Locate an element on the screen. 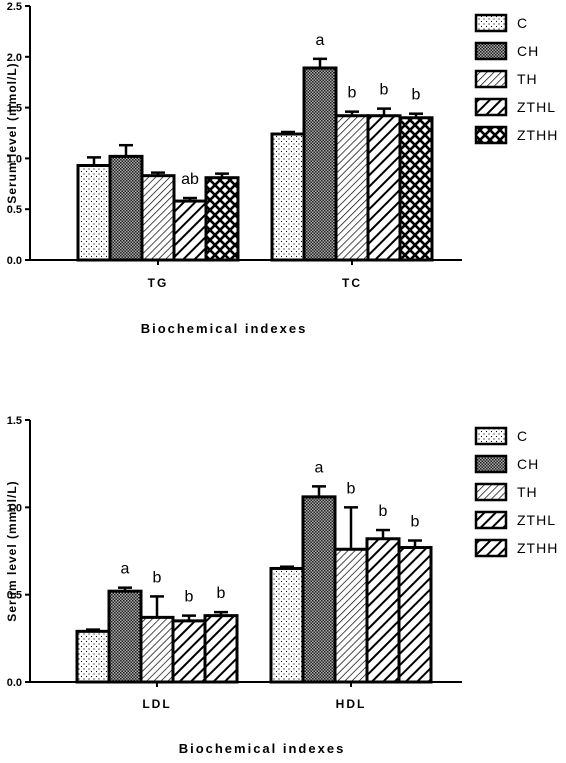  significance-label: ab is located at coordinates (190, 179).